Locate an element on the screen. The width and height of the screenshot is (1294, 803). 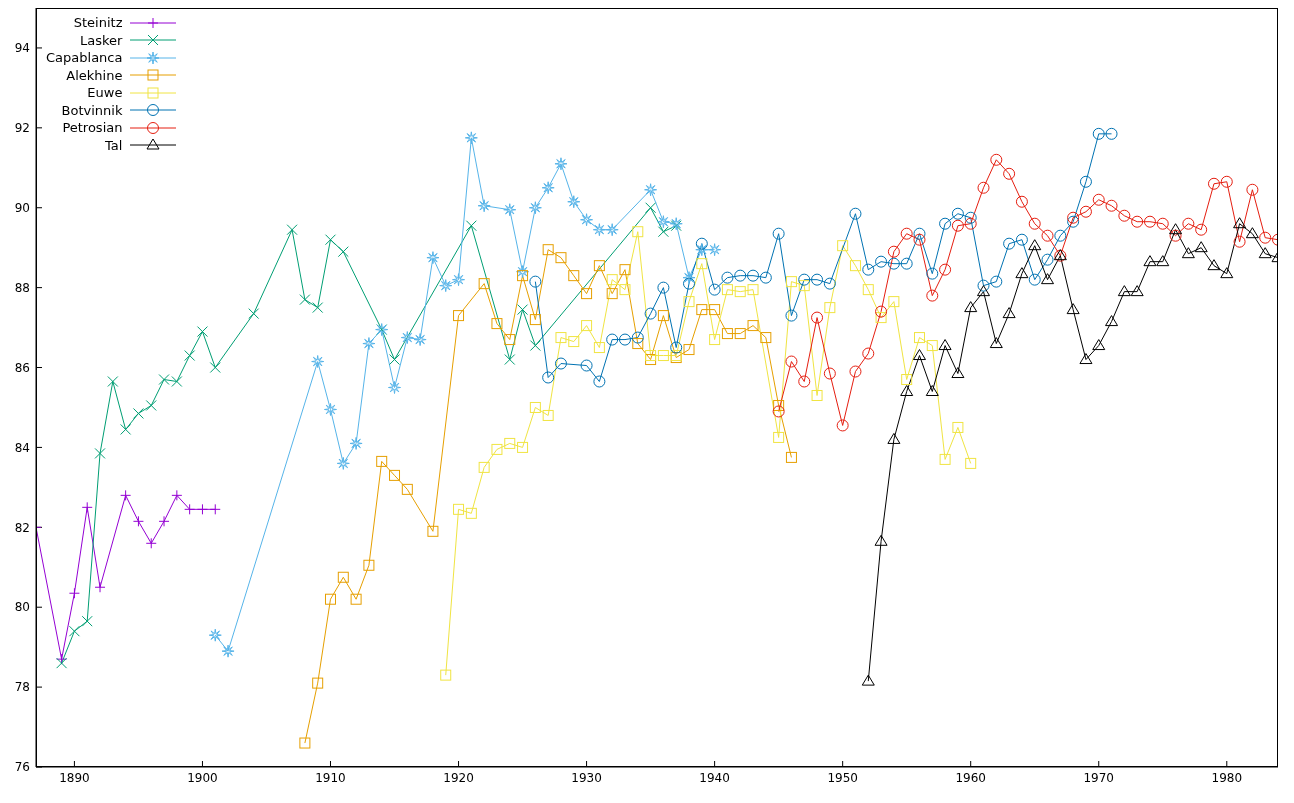
legend-label: Lasker is located at coordinates (101, 40).